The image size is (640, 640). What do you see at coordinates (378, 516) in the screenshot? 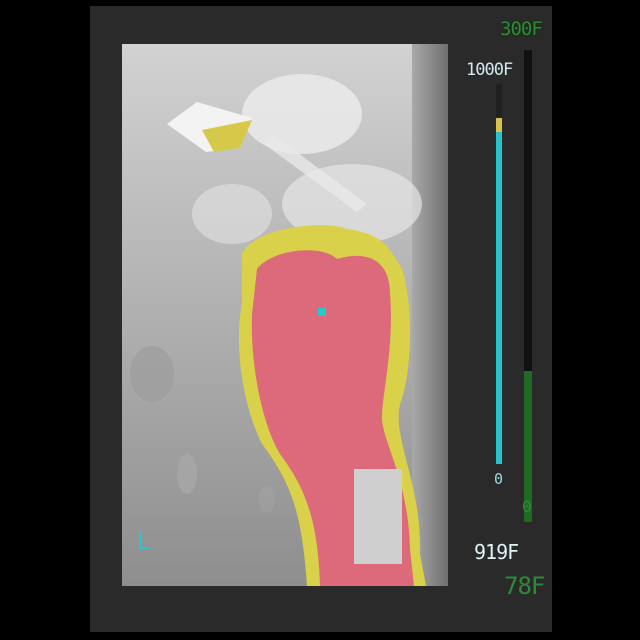
I see `cool-window` at bounding box center [378, 516].